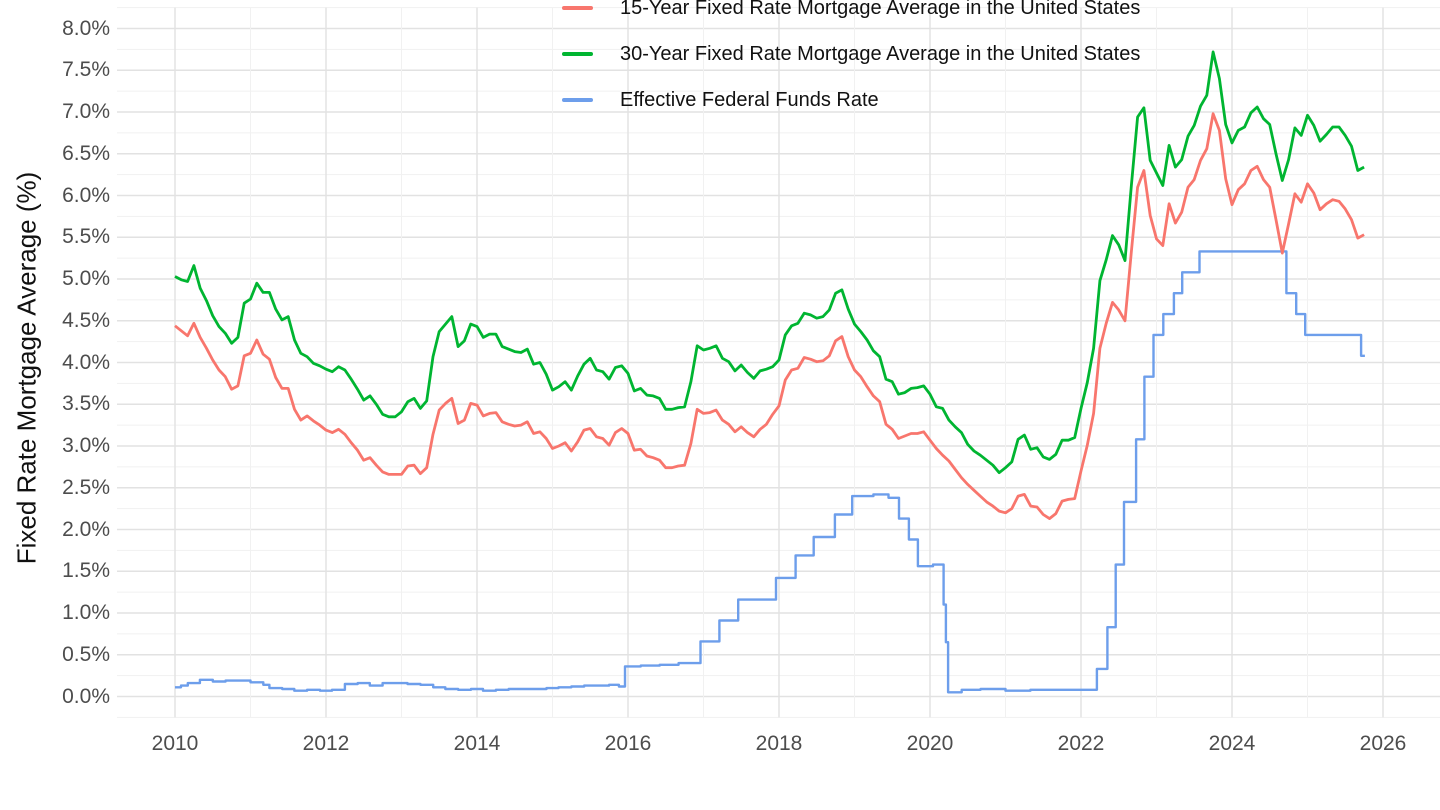  Describe the element at coordinates (326, 743) in the screenshot. I see `x-axis-tick: 2012` at that location.